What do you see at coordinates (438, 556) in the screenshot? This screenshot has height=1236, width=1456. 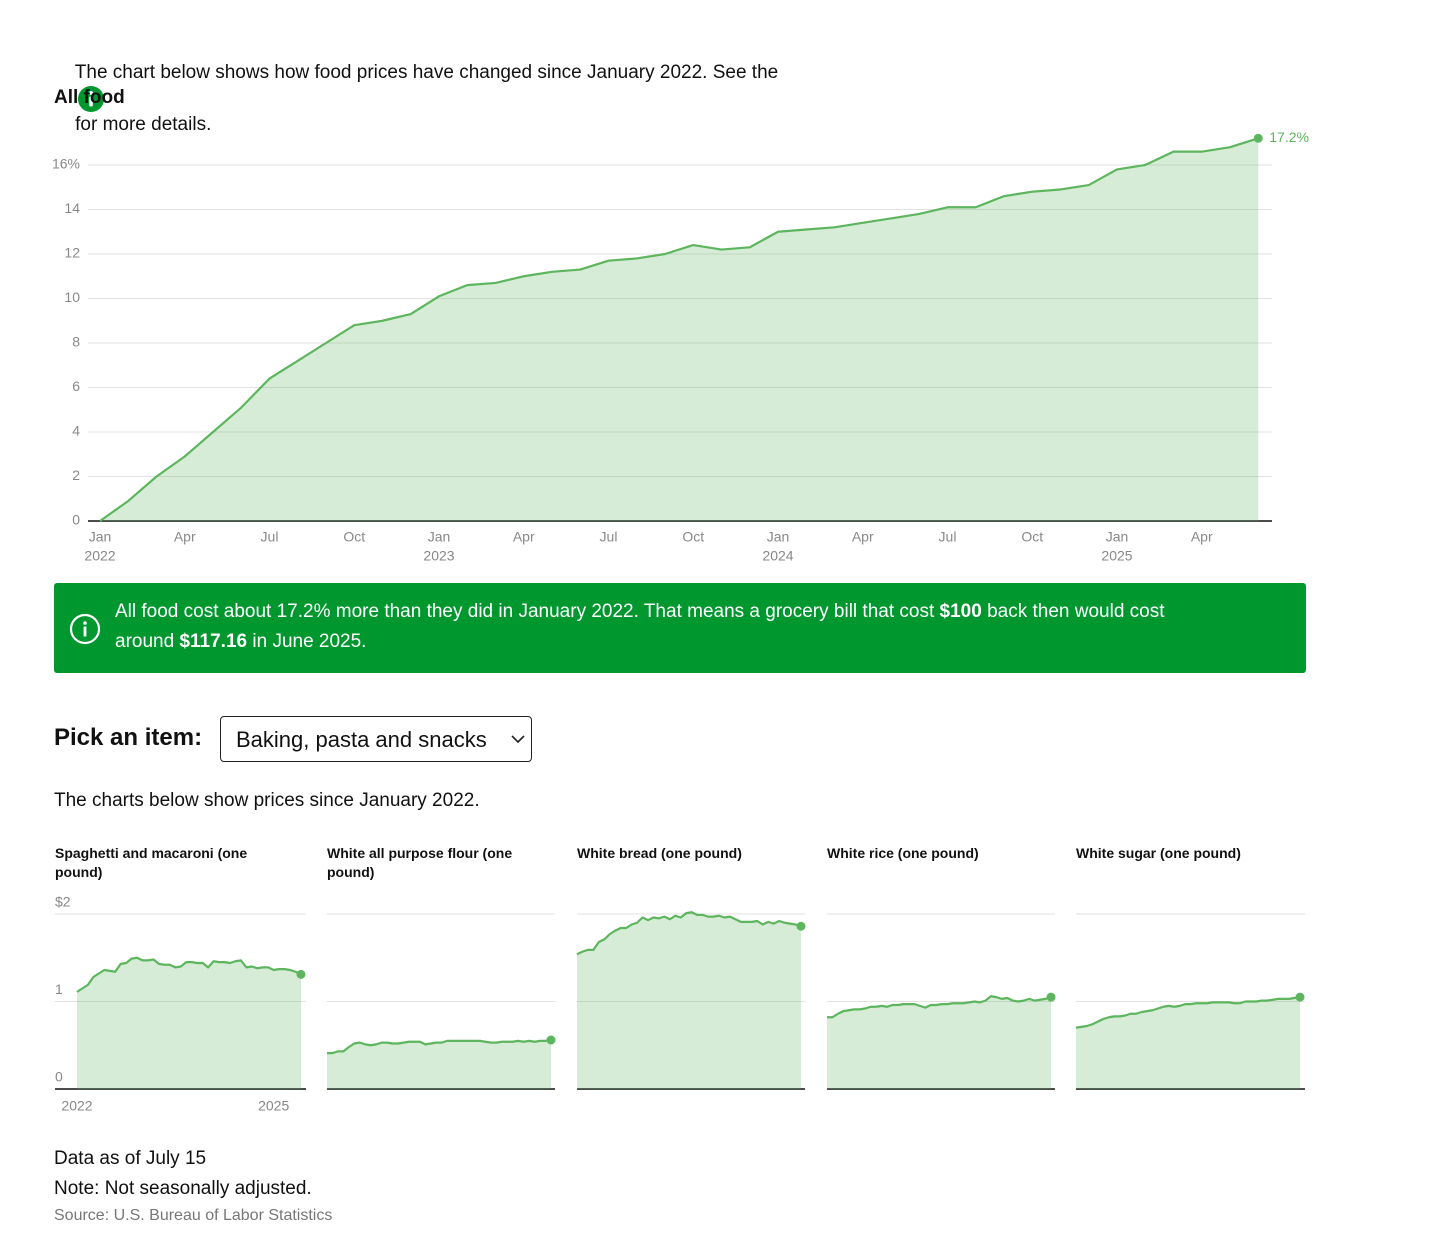 I see `x-year-label: 2023` at bounding box center [438, 556].